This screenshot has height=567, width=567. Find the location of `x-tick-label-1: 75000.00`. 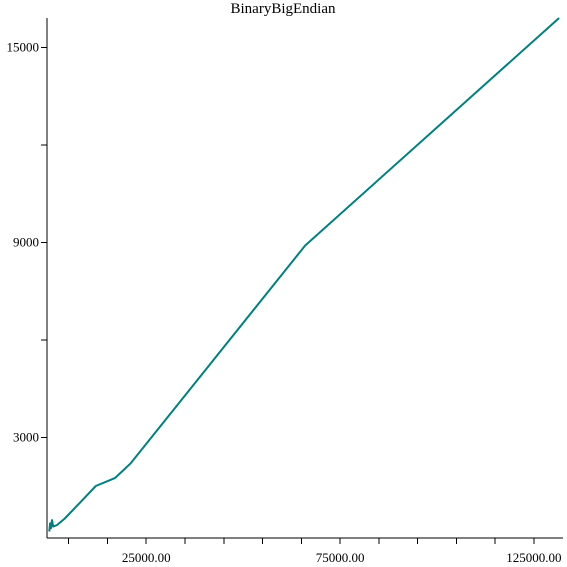

x-tick-label-1: 75000.00 is located at coordinates (340, 557).